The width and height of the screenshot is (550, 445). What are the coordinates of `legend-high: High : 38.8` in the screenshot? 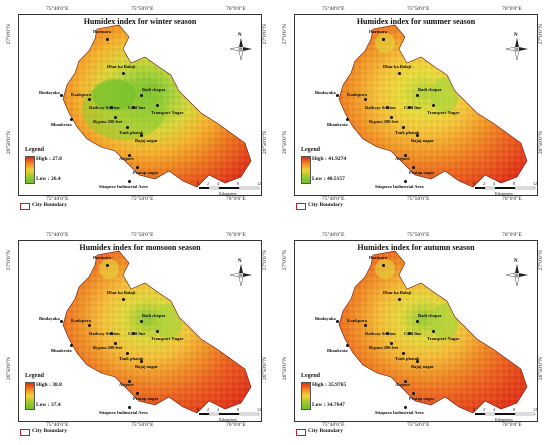 It's located at (49, 385).